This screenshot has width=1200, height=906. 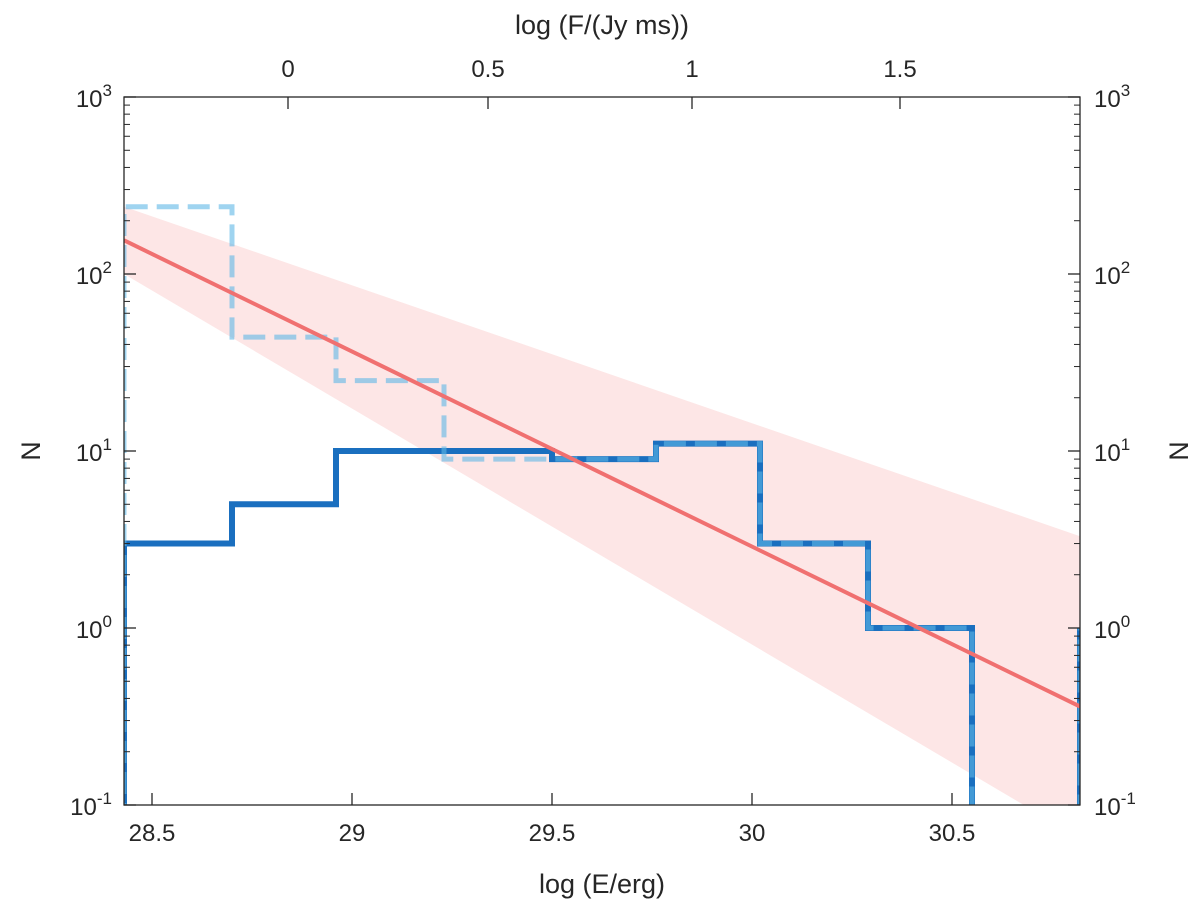 What do you see at coordinates (1112, 628) in the screenshot?
I see `y-tick-label-right: 10⁰` at bounding box center [1112, 628].